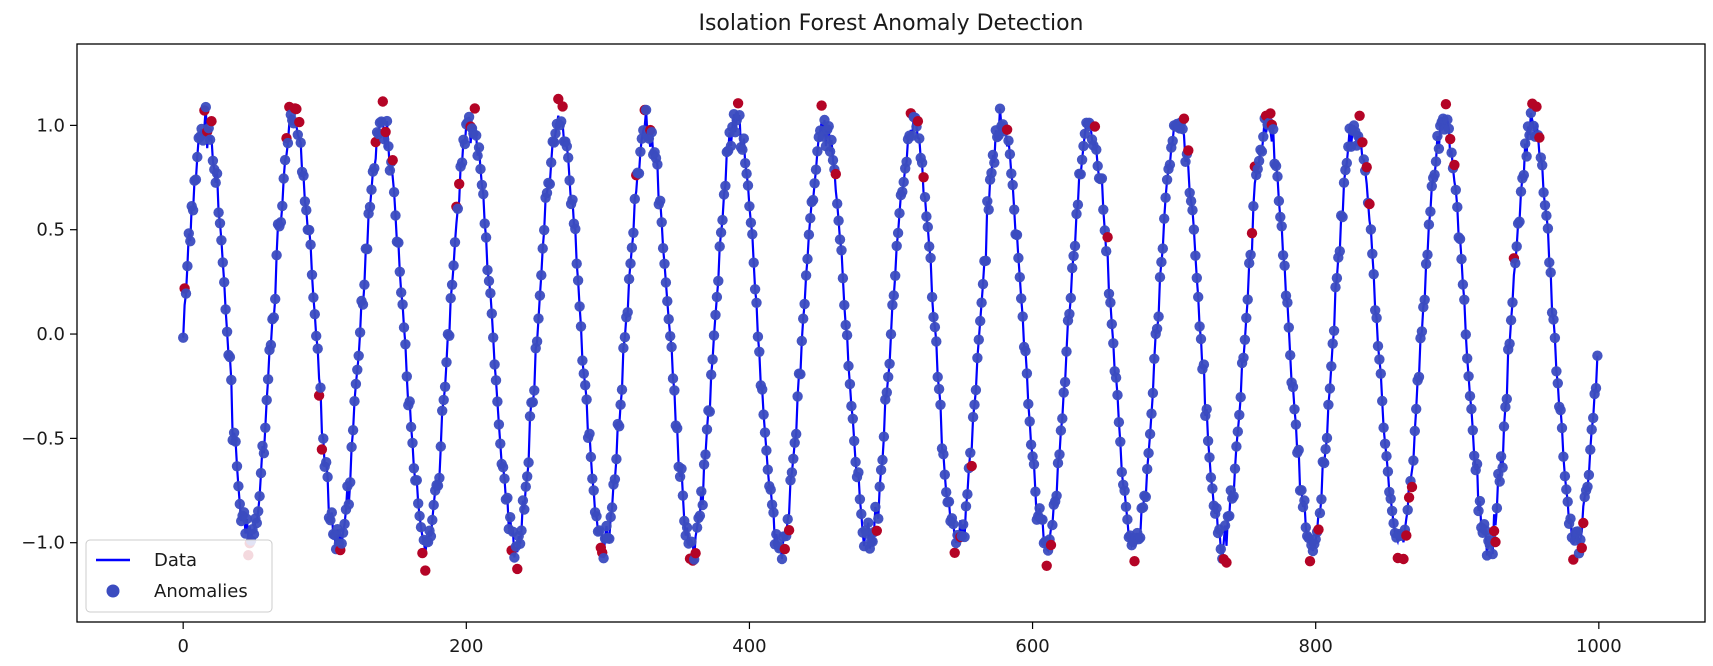 This screenshot has width=1713, height=666. I want to click on y-tick-label: 0.5, so click(50, 230).